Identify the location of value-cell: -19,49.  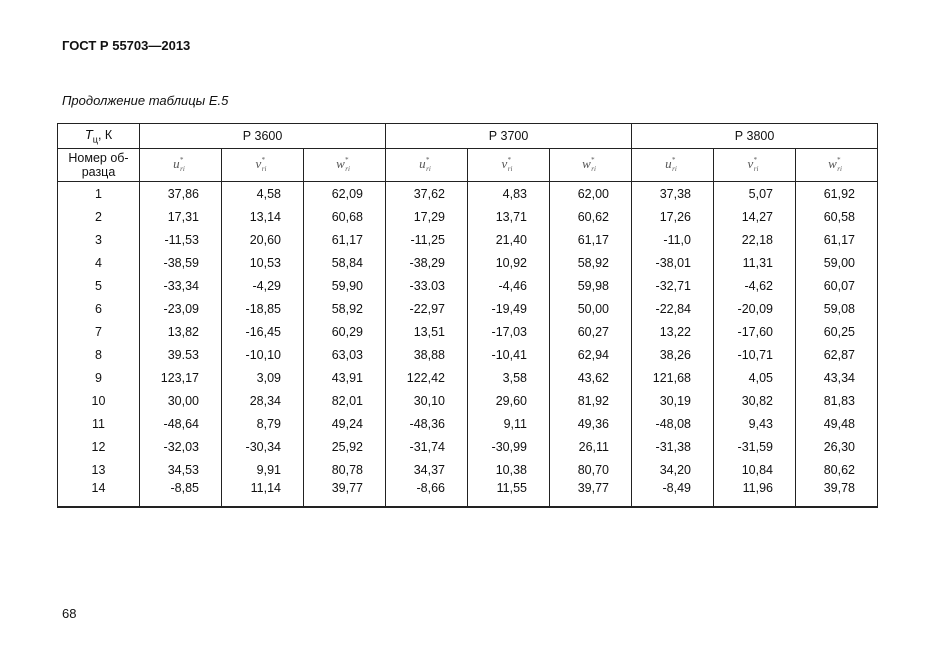
(508, 308).